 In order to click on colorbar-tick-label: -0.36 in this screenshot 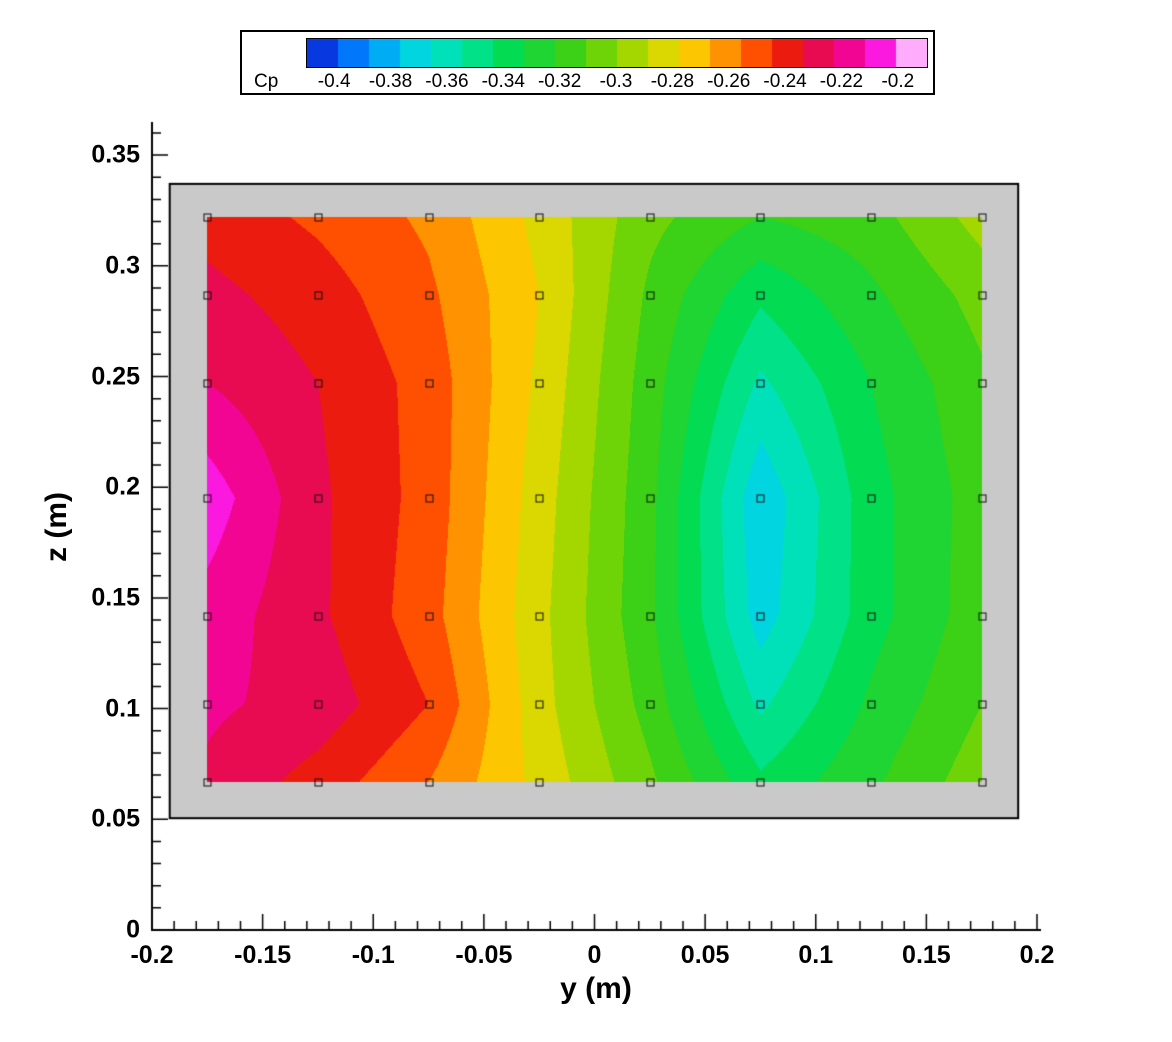, I will do `click(447, 81)`.